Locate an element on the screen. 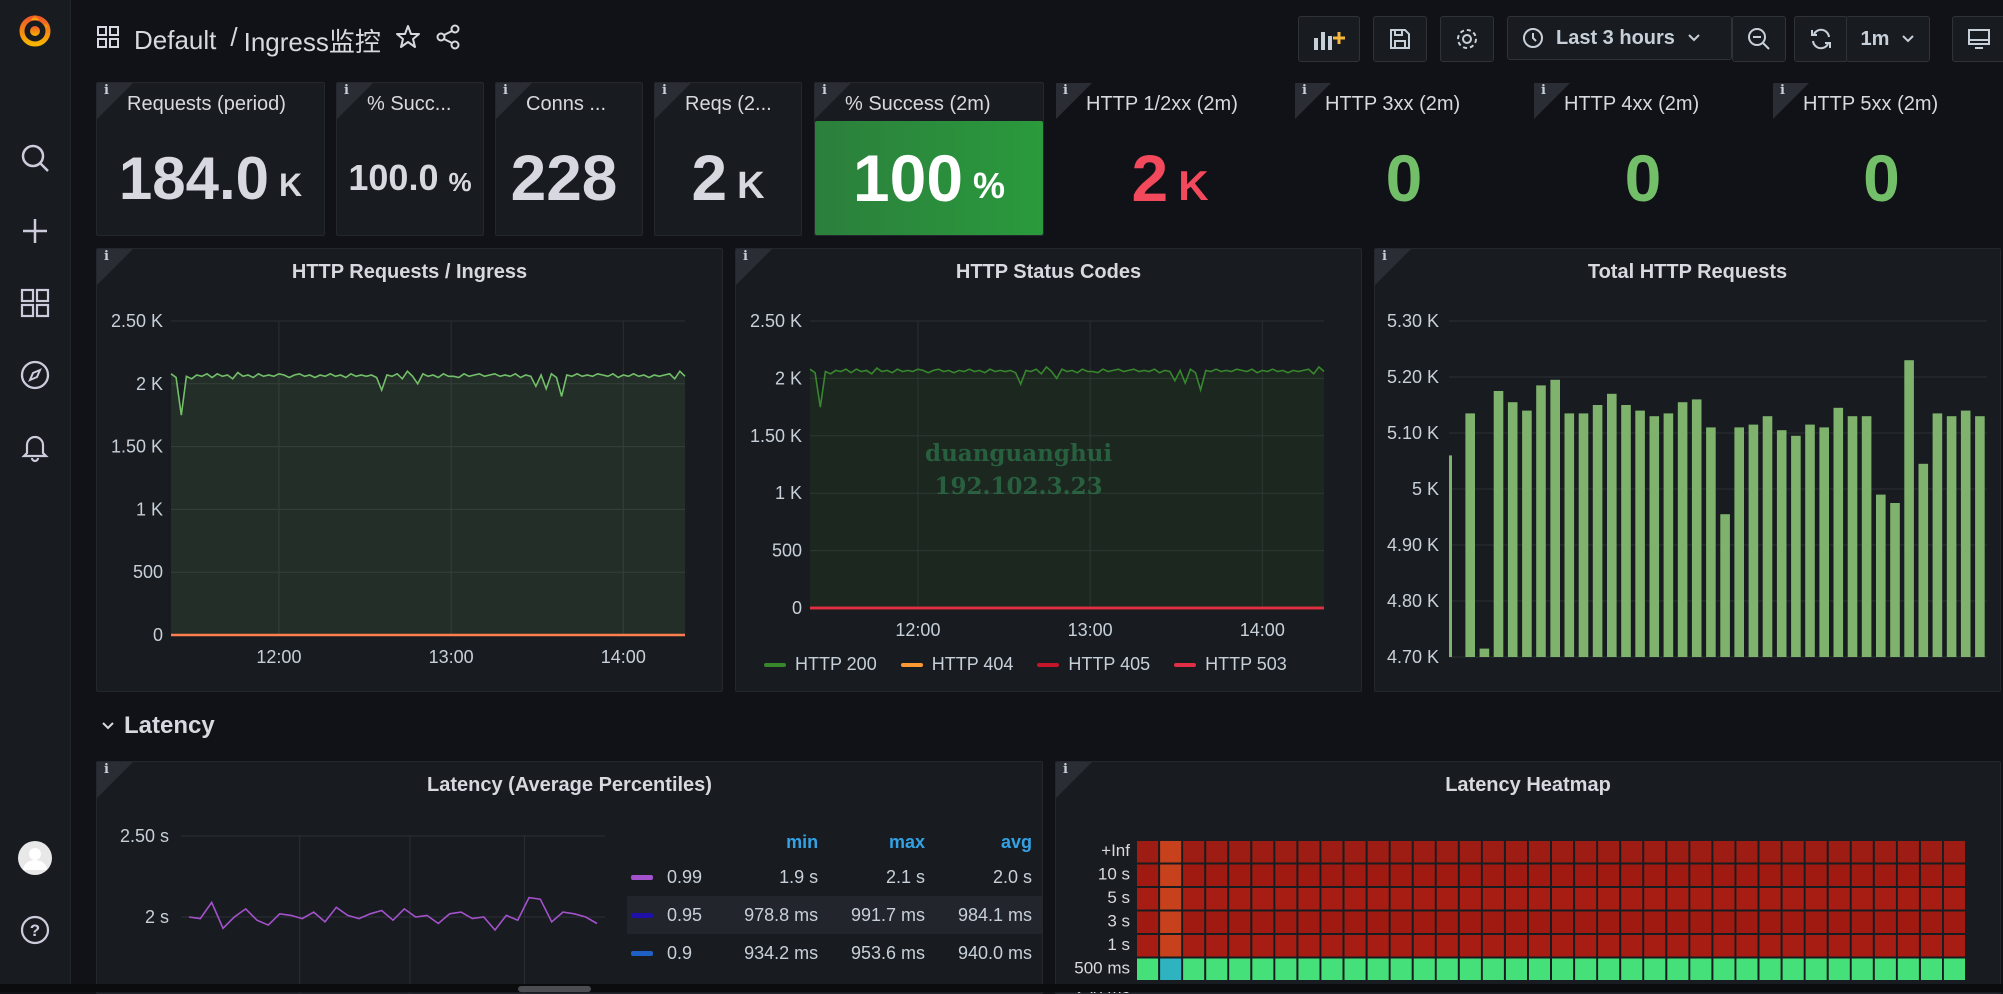 This screenshot has height=994, width=2003. legend-header-avg: avg is located at coordinates (1016, 841).